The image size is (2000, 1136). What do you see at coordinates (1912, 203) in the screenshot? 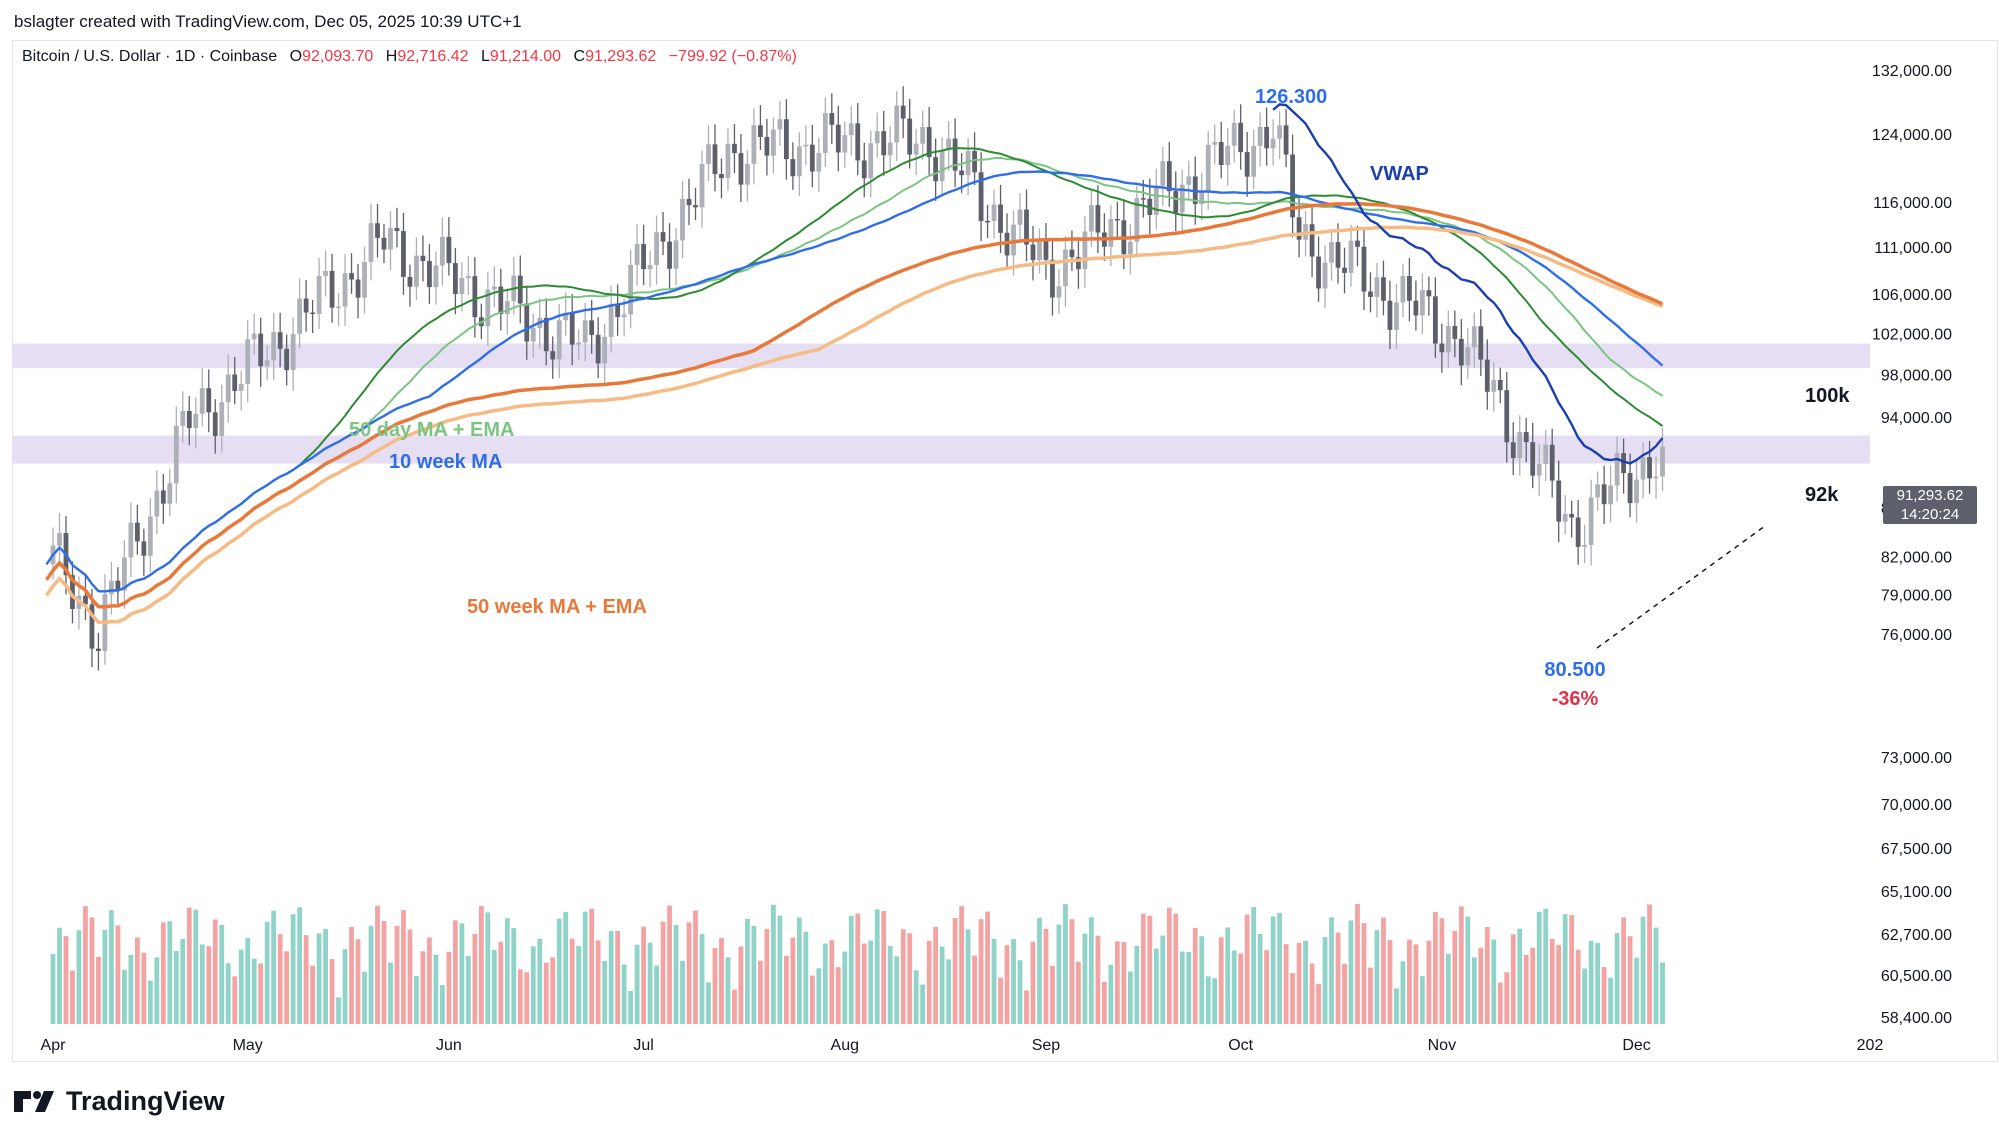
I see `y-tick-label: 116,000.00` at bounding box center [1912, 203].